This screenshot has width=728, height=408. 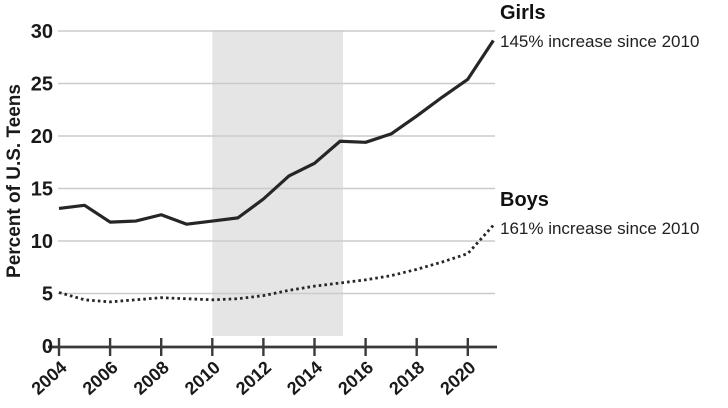 I want to click on x-tick-label-2018: 2018, so click(x=406, y=378).